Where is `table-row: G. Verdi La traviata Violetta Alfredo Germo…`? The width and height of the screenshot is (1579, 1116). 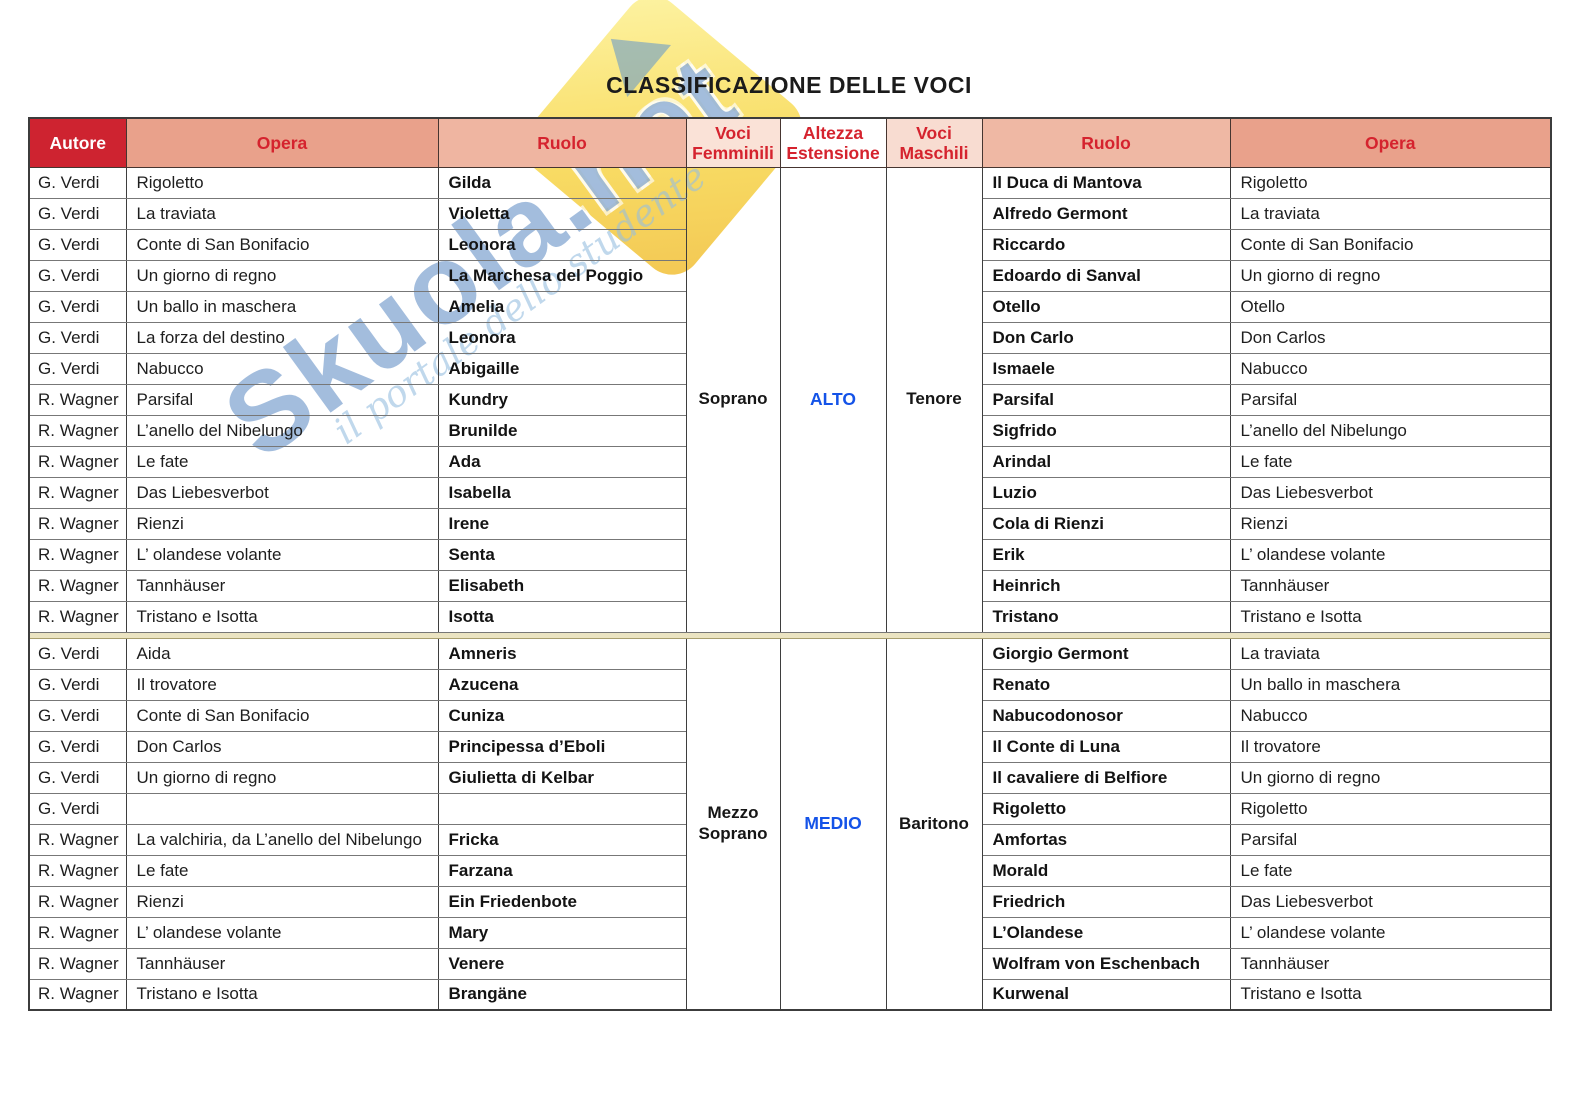
table-row: G. Verdi La traviata Violetta Alfredo Germo… is located at coordinates (790, 213).